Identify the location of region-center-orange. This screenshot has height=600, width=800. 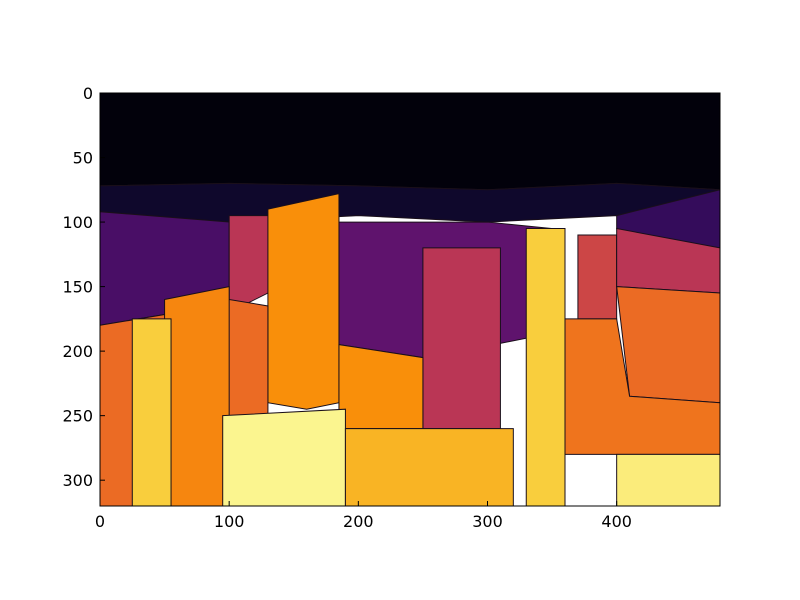
(381, 387).